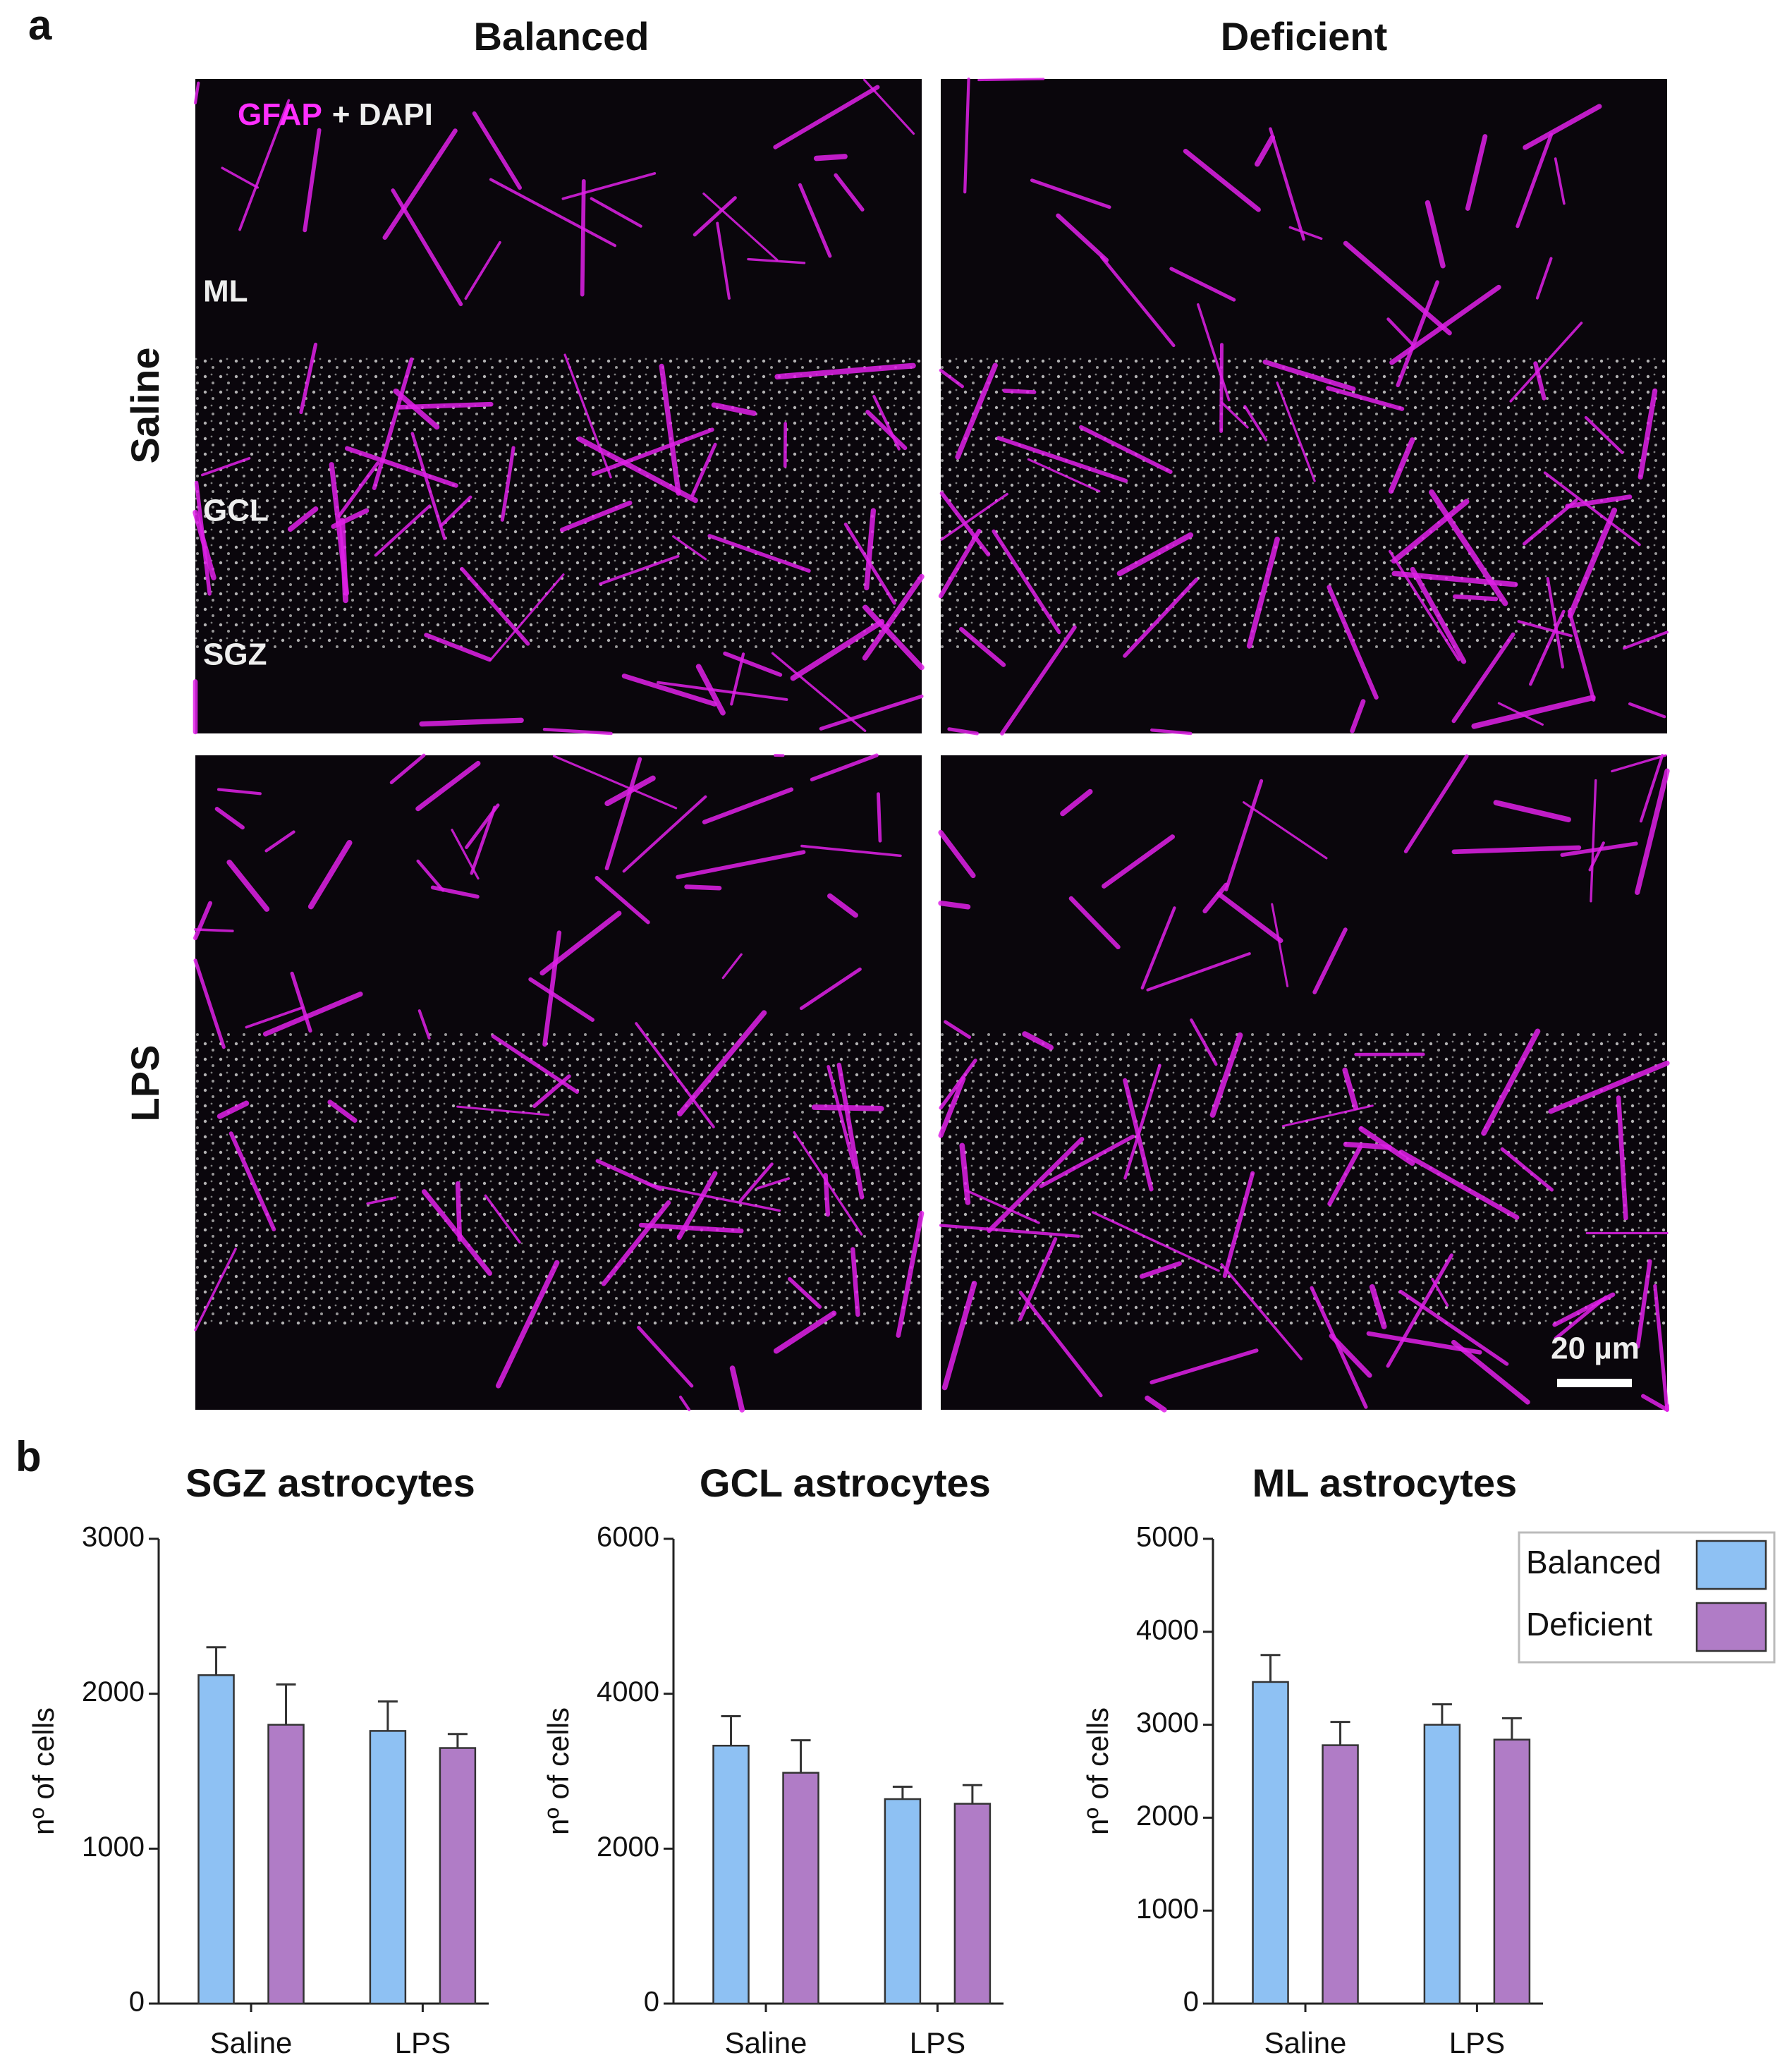 Image resolution: width=1787 pixels, height=2072 pixels. Describe the element at coordinates (1731, 1627) in the screenshot. I see `legend-swatch` at that location.